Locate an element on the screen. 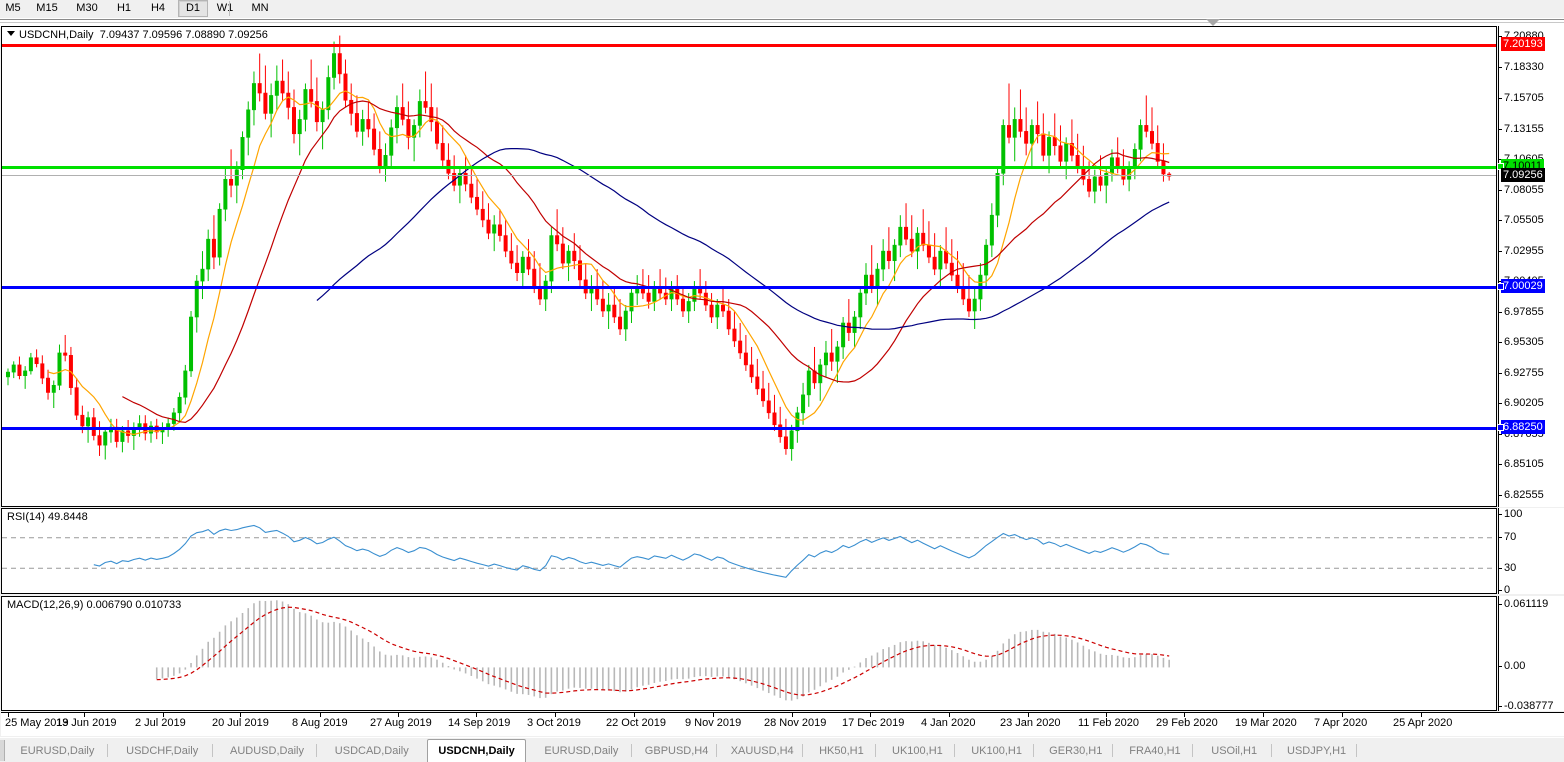  time-tick-label: 9 Nov 2019 is located at coordinates (713, 723).